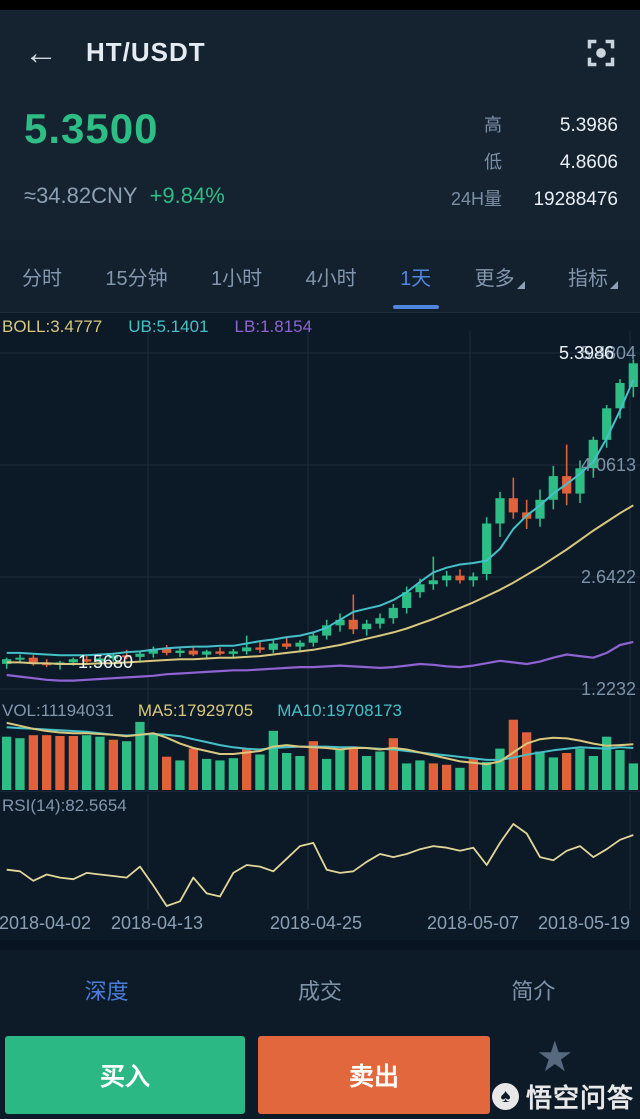  Describe the element at coordinates (41, 52) in the screenshot. I see `back-arrow-icon: ←` at that location.